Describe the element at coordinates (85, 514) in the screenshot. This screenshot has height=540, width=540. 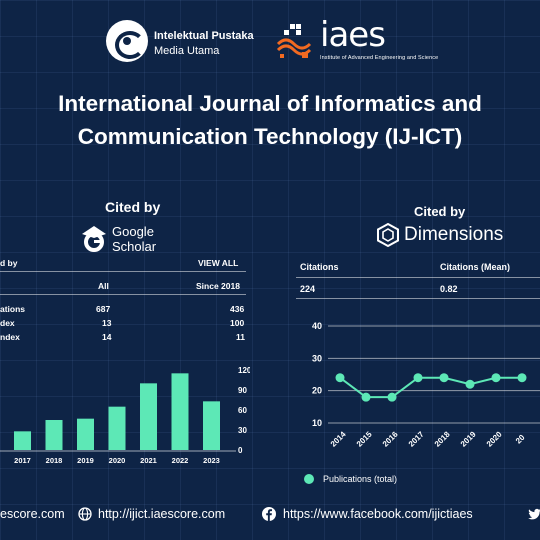
I see `globe-icon` at that location.